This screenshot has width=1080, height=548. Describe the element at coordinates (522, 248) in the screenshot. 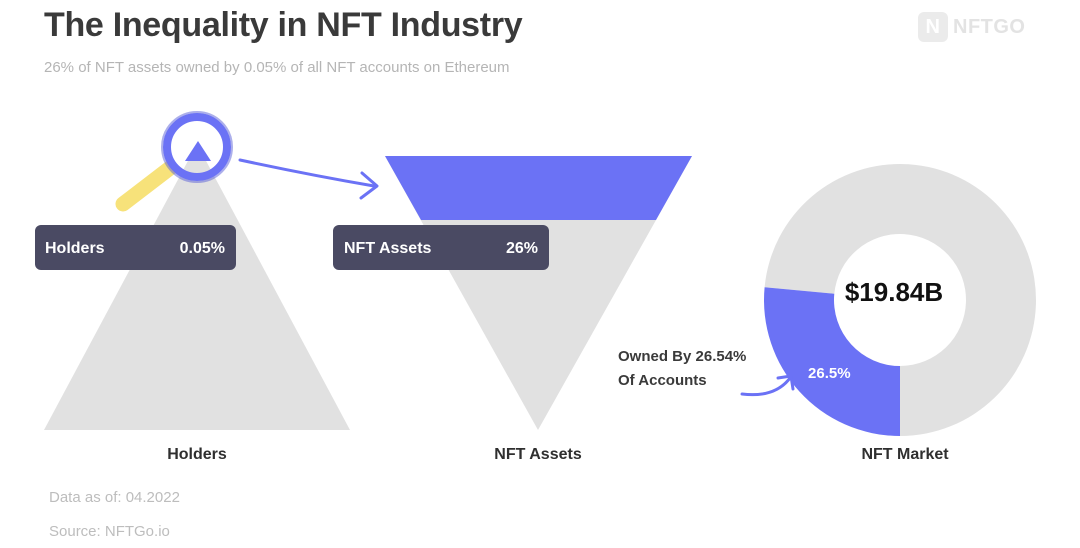

I see `assets-label-value: 26%` at that location.